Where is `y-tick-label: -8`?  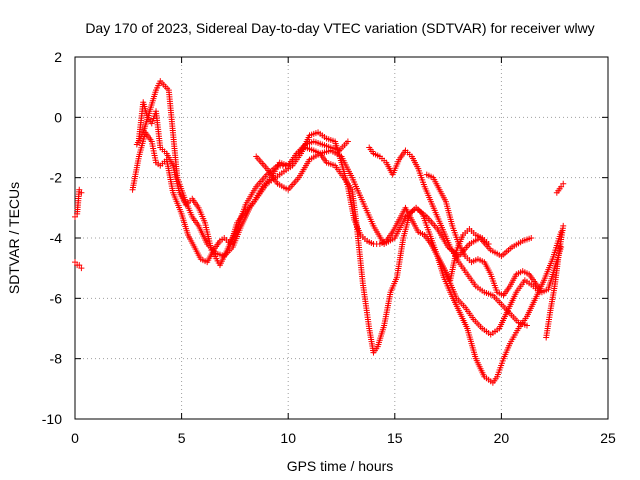 y-tick-label: -8 is located at coordinates (56, 359).